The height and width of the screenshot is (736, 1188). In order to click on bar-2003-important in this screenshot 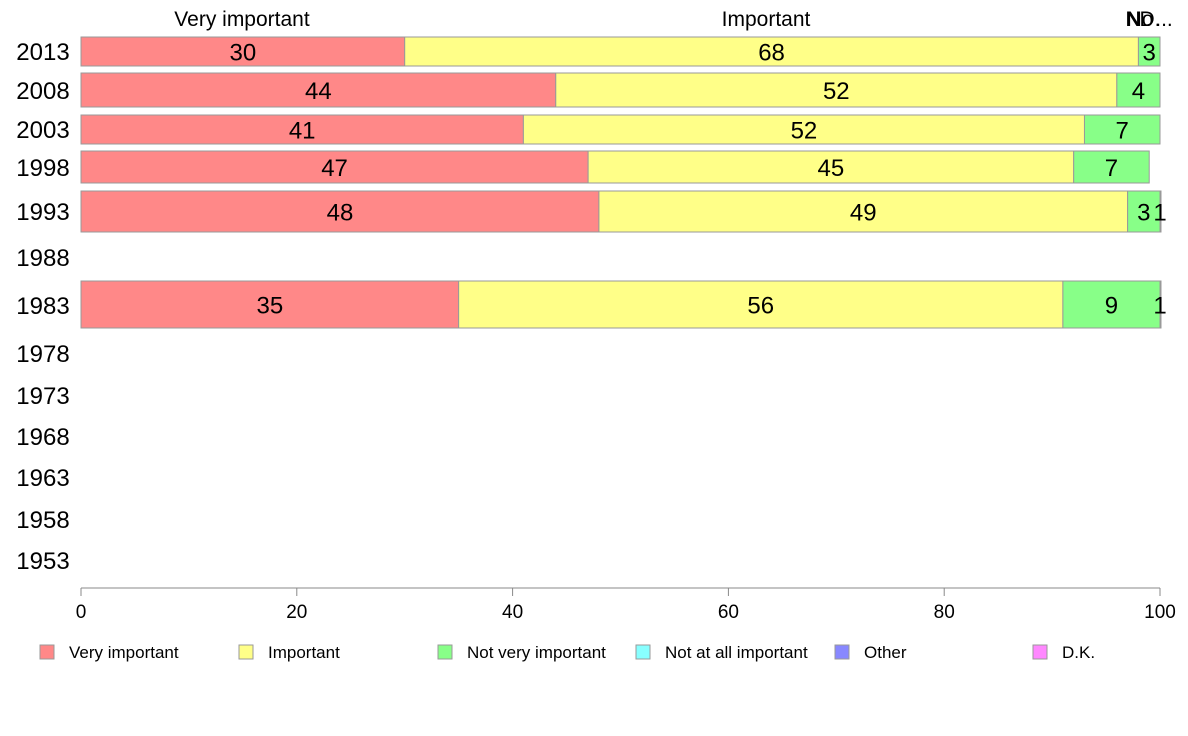, I will do `click(803, 129)`.